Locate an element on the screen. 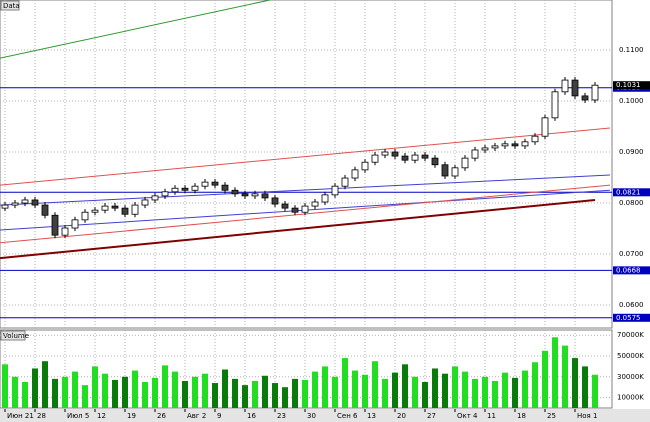 The height and width of the screenshot is (422, 650). level-label: 0.0575 is located at coordinates (628, 318).